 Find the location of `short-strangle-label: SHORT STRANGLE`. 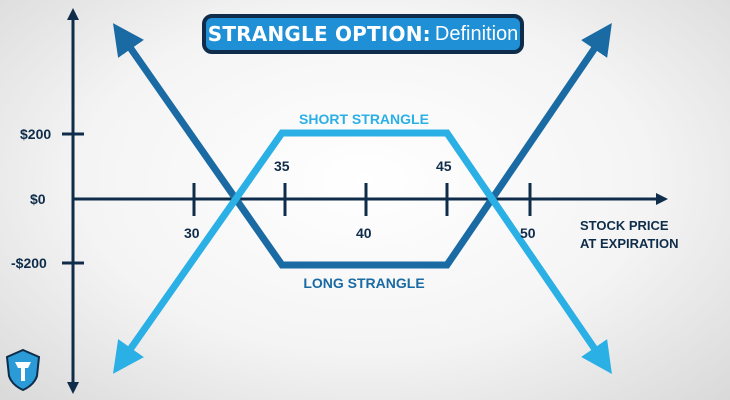

short-strangle-label: SHORT STRANGLE is located at coordinates (364, 119).